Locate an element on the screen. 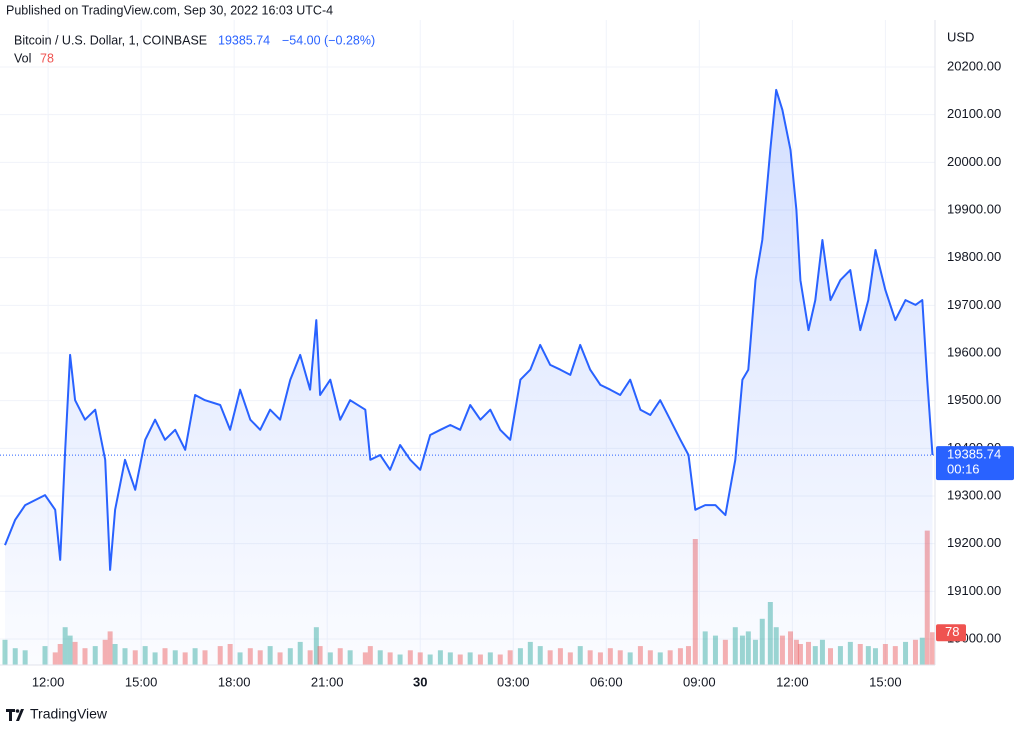  x-tick-label: 03:00 is located at coordinates (513, 681).